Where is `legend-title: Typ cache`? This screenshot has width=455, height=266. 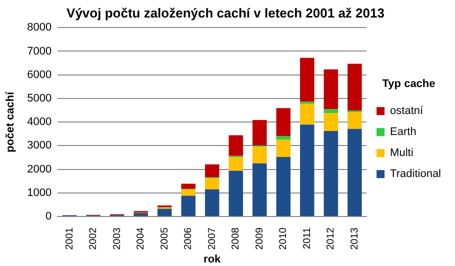
legend-title: Typ cache is located at coordinates (409, 84).